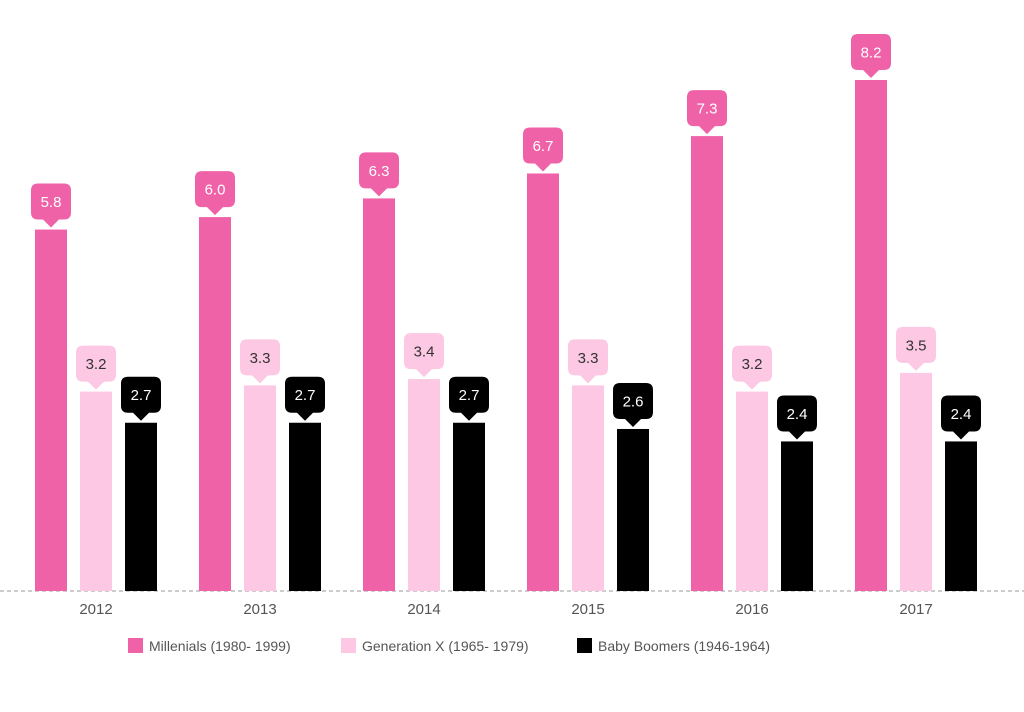 This screenshot has height=712, width=1024. What do you see at coordinates (259, 609) in the screenshot?
I see `x-tick-label-2013: 2013` at bounding box center [259, 609].